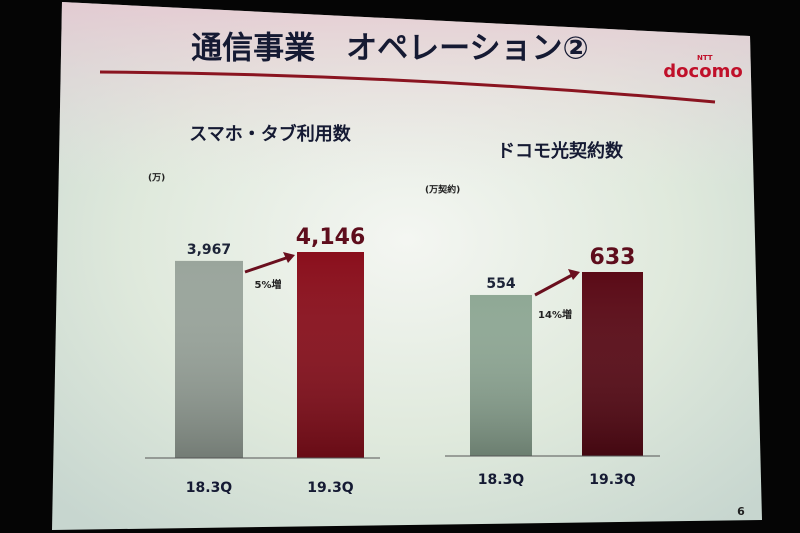 Image resolution: width=800 pixels, height=533 pixels. I want to click on logo: docomo, so click(702, 71).